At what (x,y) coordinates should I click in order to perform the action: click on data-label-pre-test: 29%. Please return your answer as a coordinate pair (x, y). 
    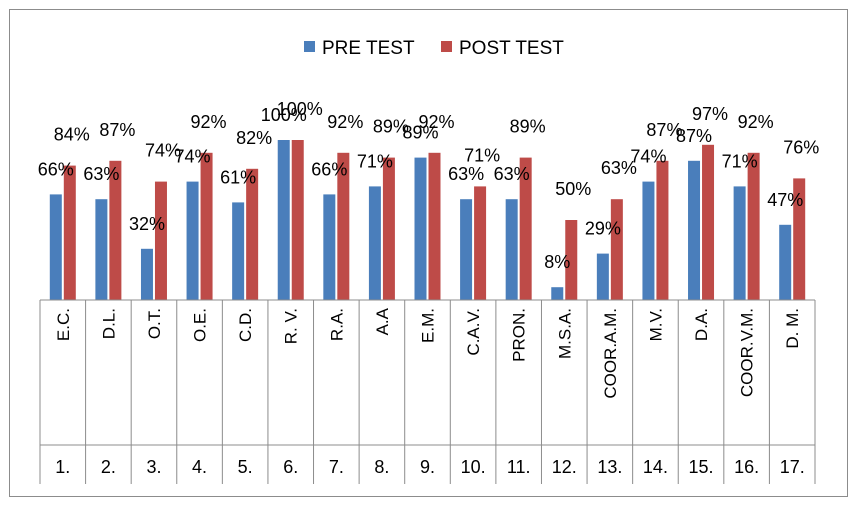
    Looking at the image, I should click on (603, 229).